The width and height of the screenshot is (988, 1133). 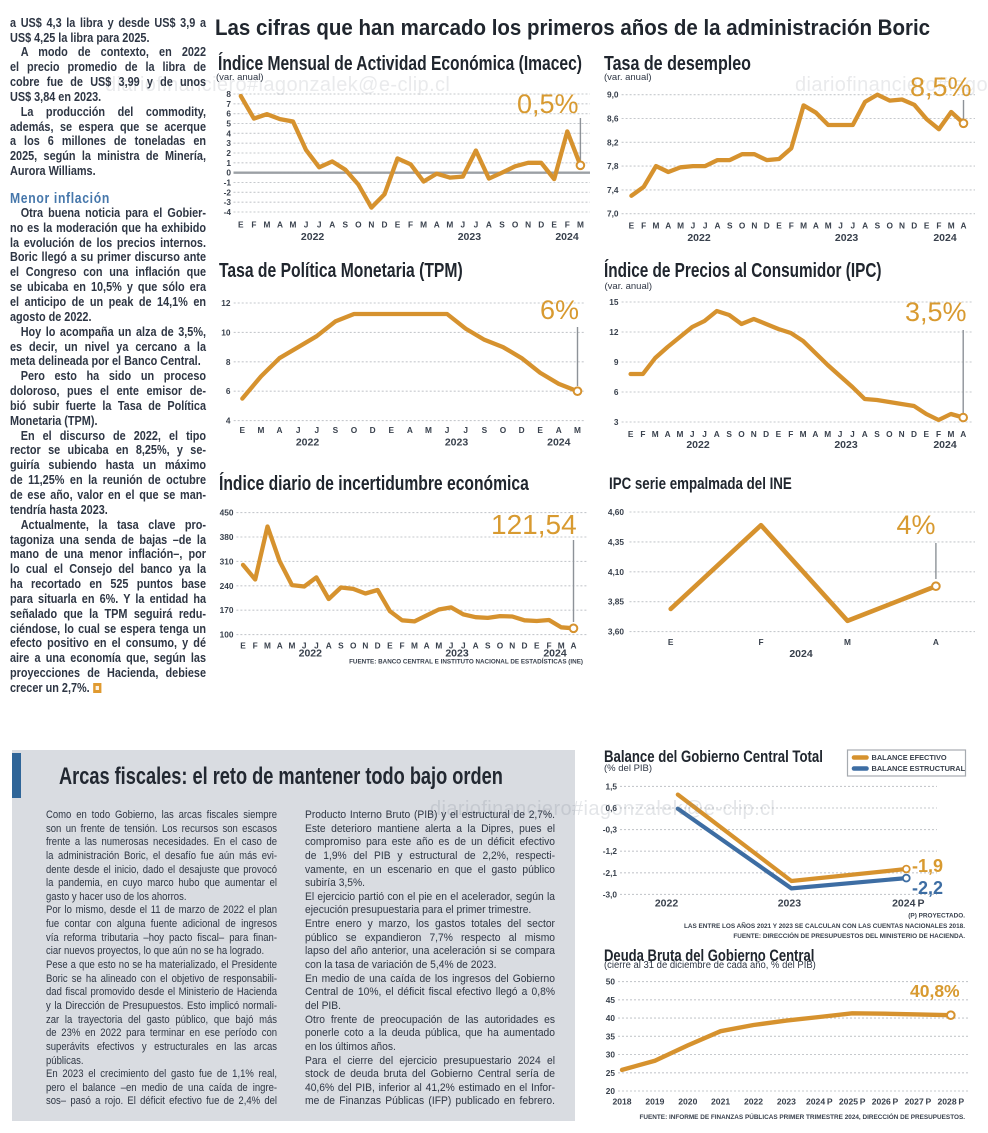 What do you see at coordinates (228, 362) in the screenshot?
I see `svg-text: 8` at bounding box center [228, 362].